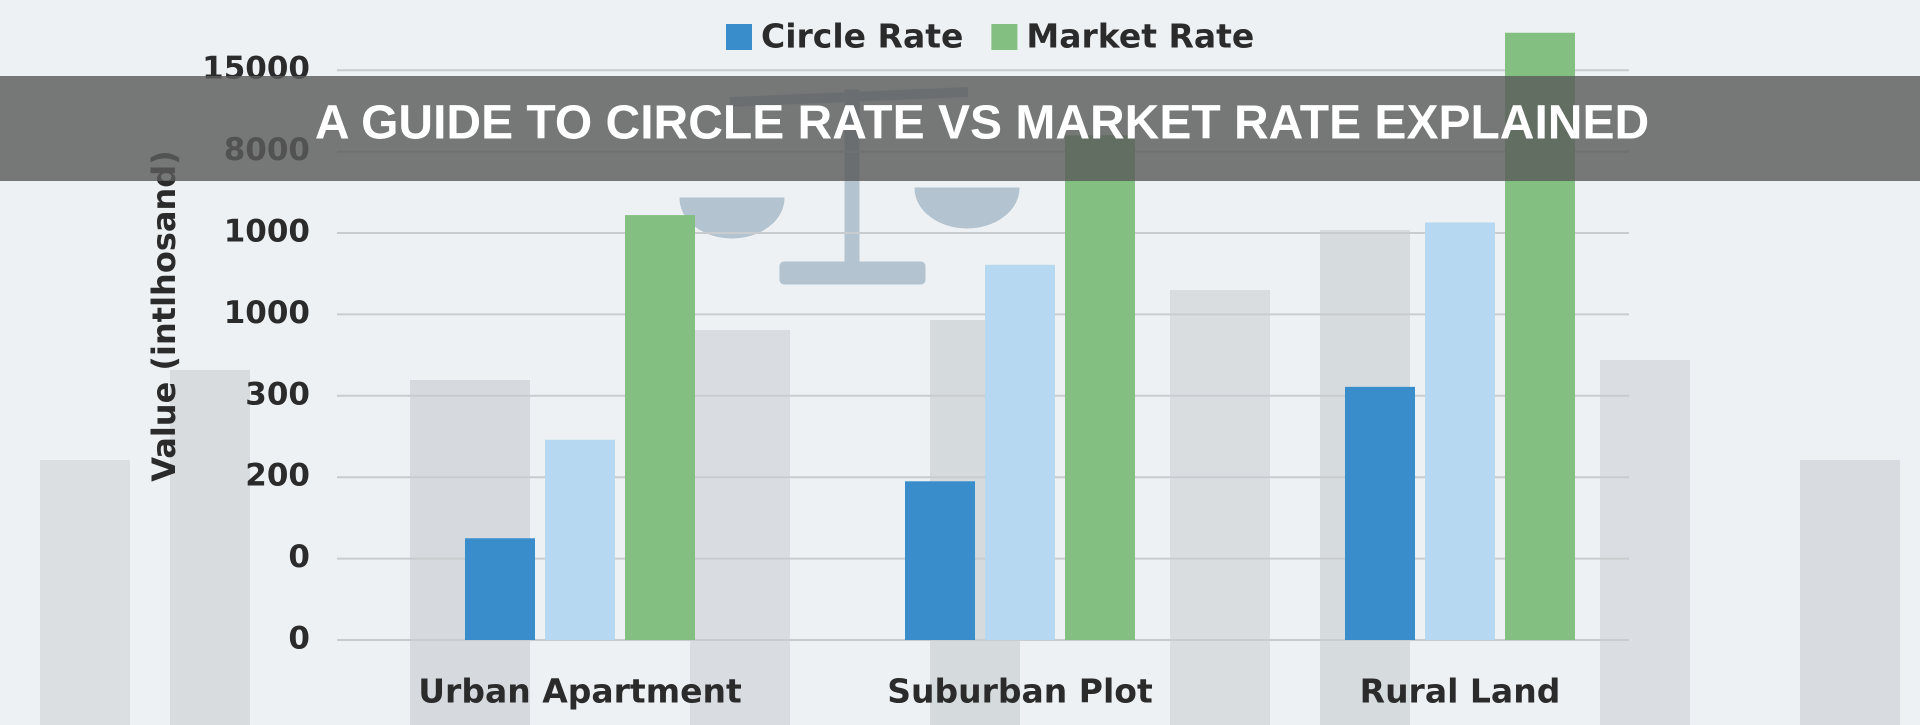 The width and height of the screenshot is (1920, 725). I want to click on x-tick-label: Suburban Plot, so click(1020, 691).